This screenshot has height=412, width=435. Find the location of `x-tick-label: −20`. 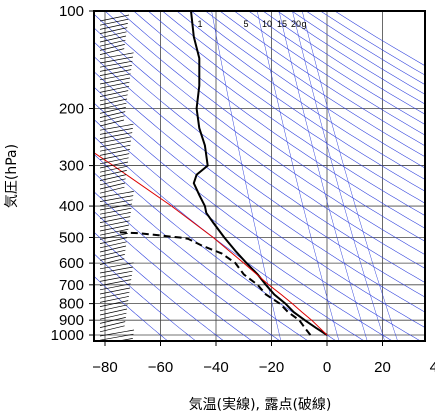

x-tick-label: −20 is located at coordinates (271, 367).